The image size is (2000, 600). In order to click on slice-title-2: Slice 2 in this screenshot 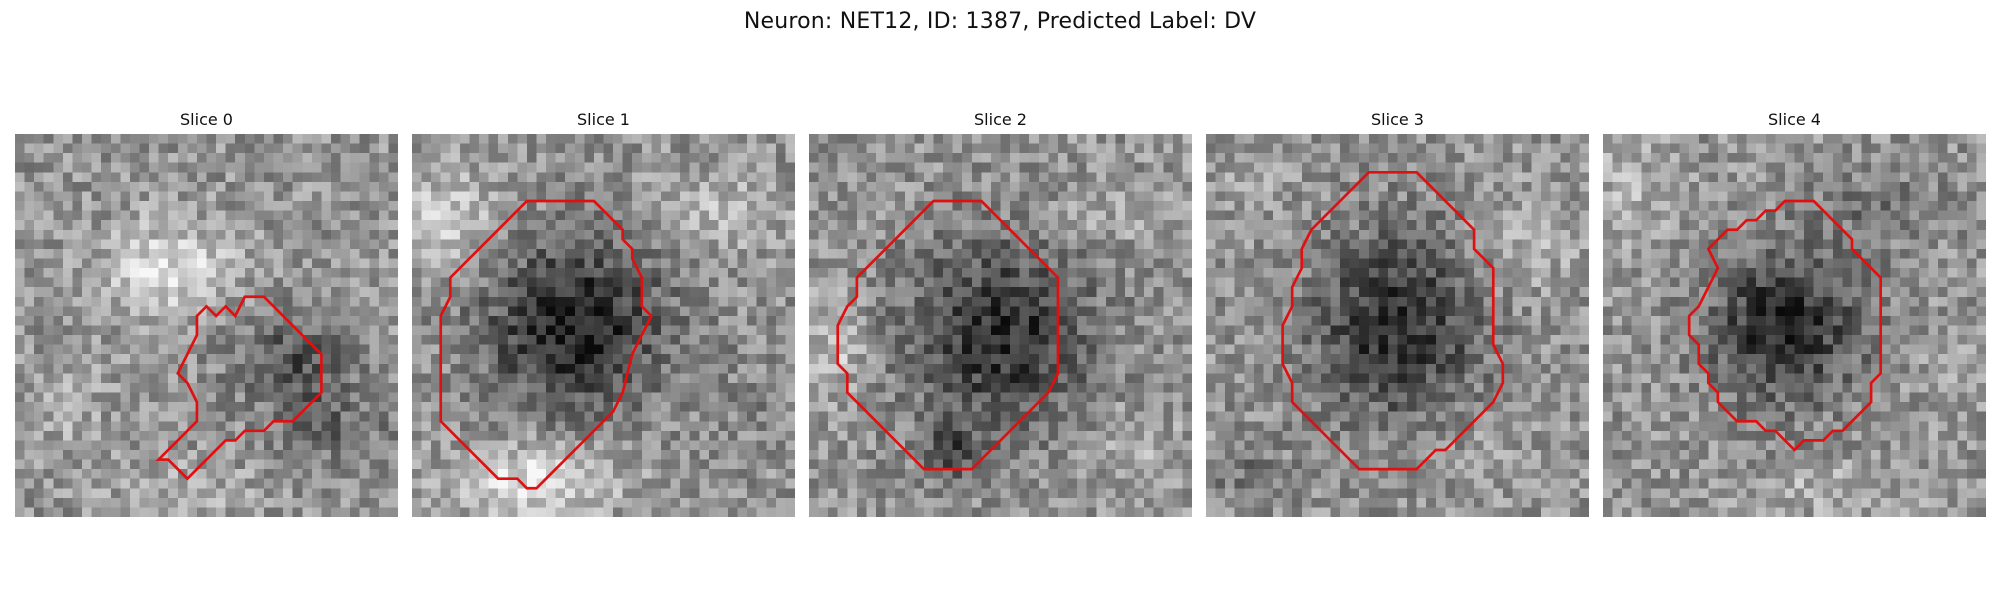, I will do `click(1000, 119)`.